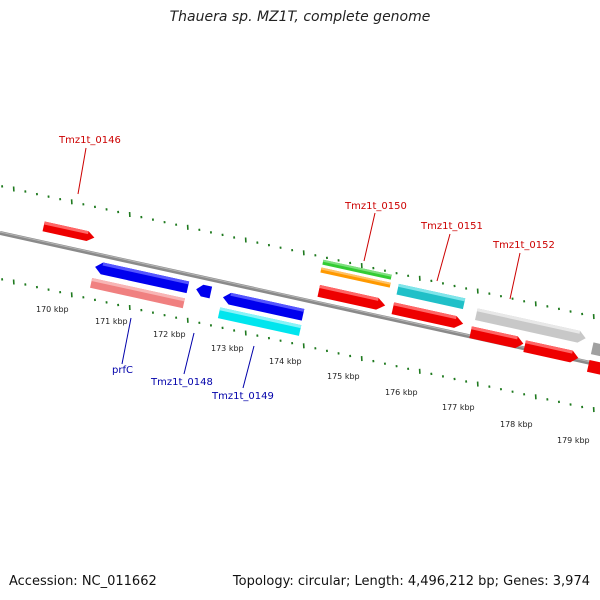 This screenshot has width=600, height=600. What do you see at coordinates (451, 226) in the screenshot?
I see `label-tmz1t-0151: Tmz1t_0151` at bounding box center [451, 226].